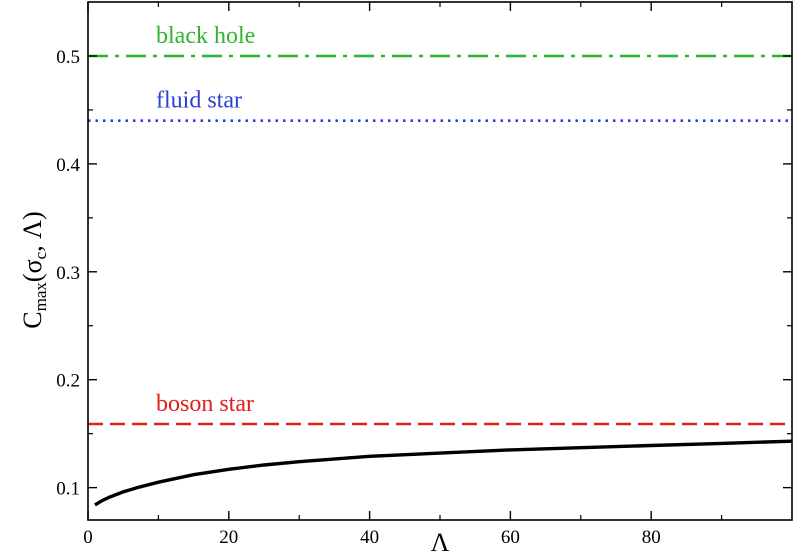 Image resolution: width=794 pixels, height=559 pixels. What do you see at coordinates (369, 537) in the screenshot?
I see `x-tick-label: 40` at bounding box center [369, 537].